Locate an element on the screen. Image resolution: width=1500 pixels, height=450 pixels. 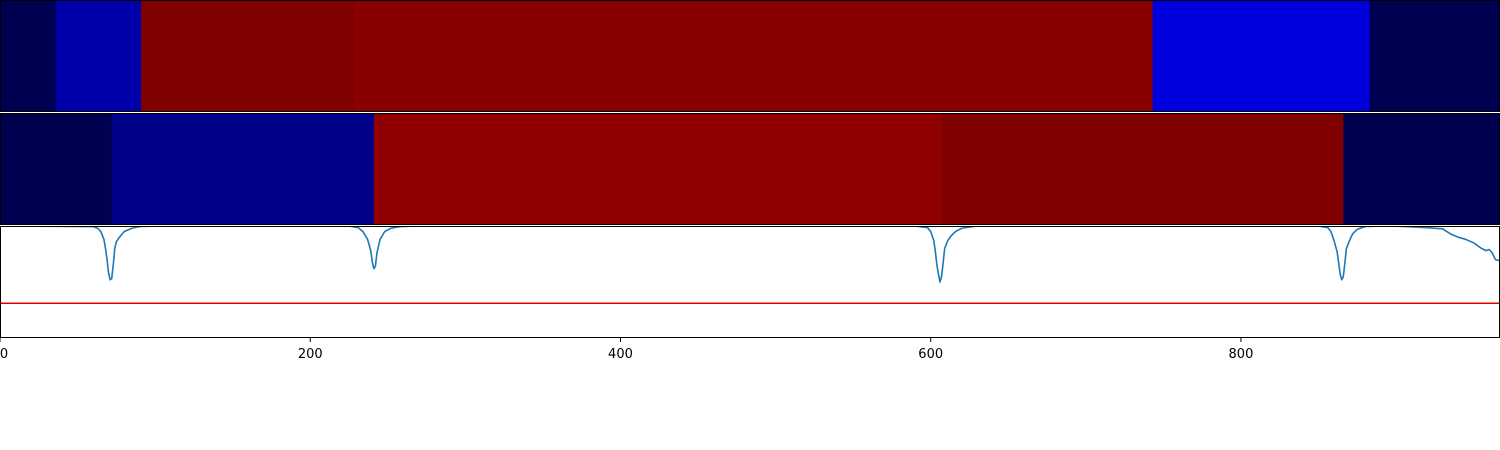
x-tick-label-400: 400 is located at coordinates (620, 354).